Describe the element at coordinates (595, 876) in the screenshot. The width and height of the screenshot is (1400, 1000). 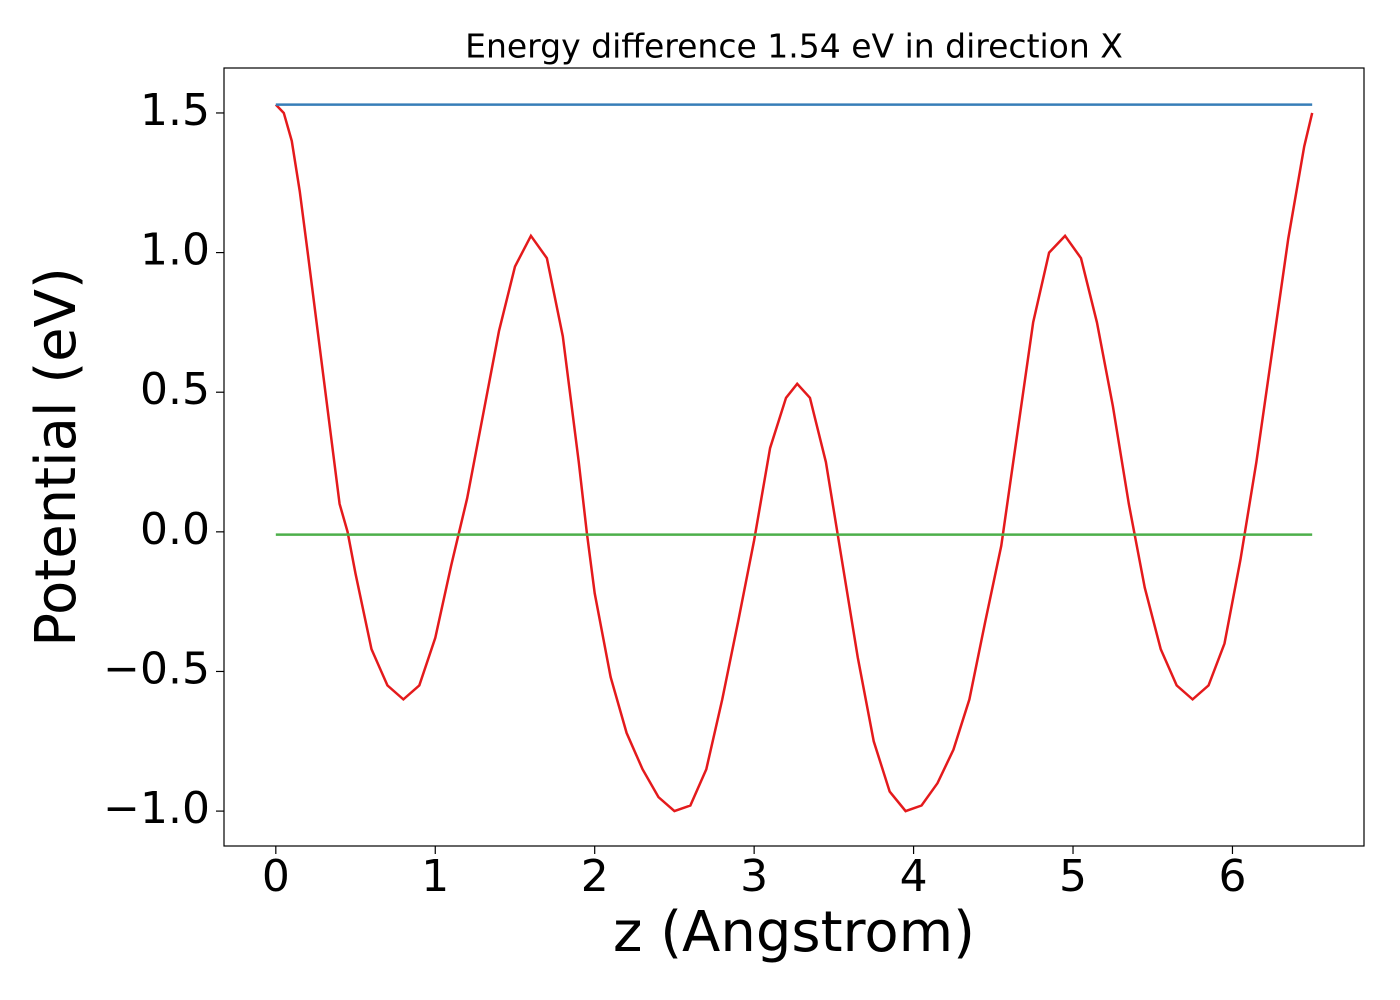
I see `x-tick-label: 2` at that location.